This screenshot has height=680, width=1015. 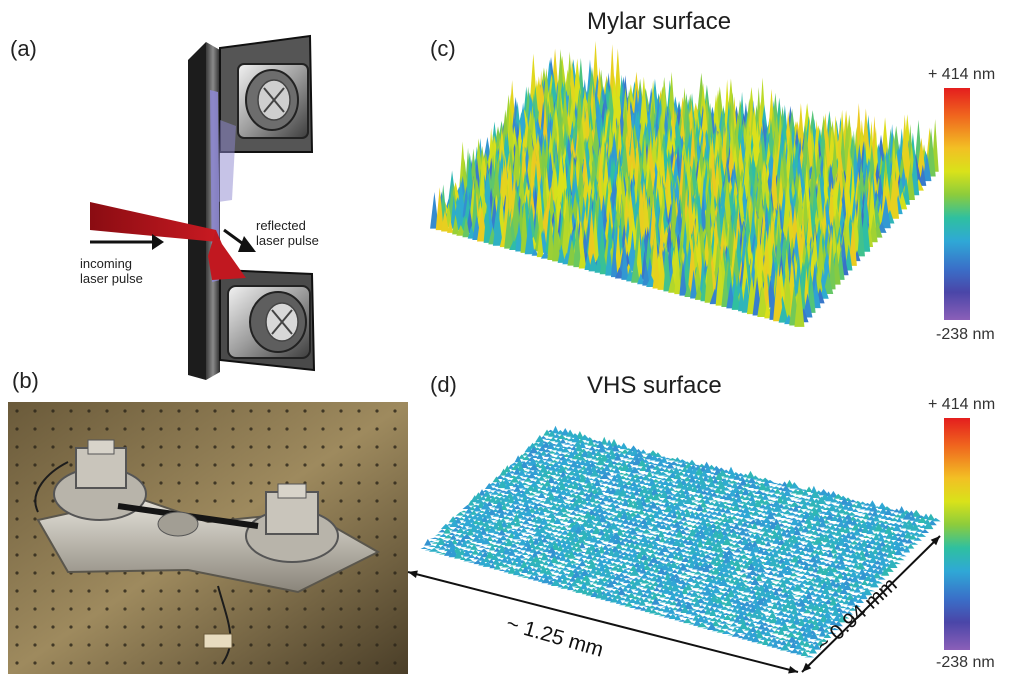 I want to click on panel-a-label: (a), so click(x=23, y=49).